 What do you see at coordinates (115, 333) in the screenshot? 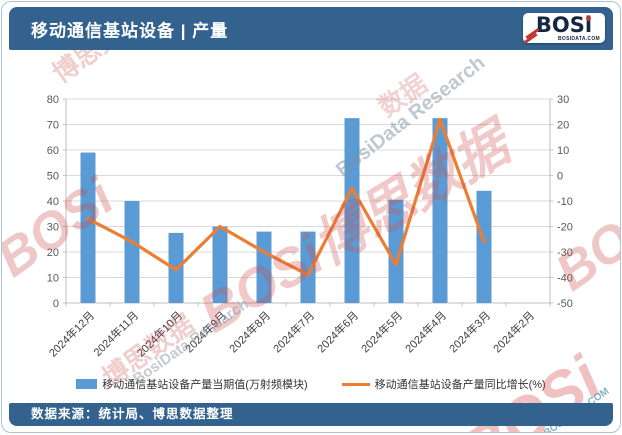
I see `x-axis-tick-label: 2024年11月` at bounding box center [115, 333].